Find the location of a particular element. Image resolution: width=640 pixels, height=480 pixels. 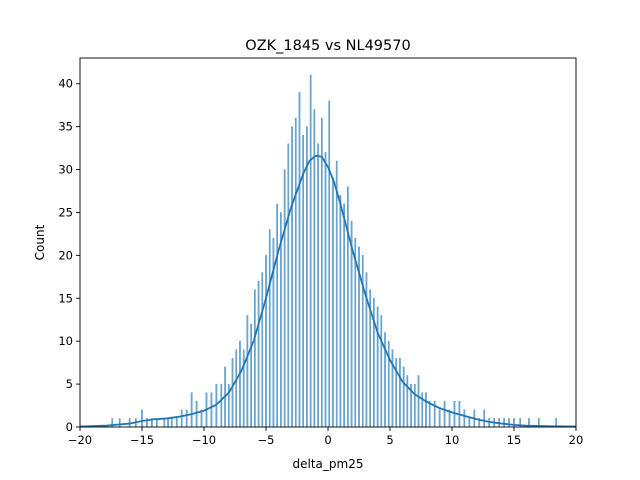

y-tick-label: 40 is located at coordinates (65, 84).